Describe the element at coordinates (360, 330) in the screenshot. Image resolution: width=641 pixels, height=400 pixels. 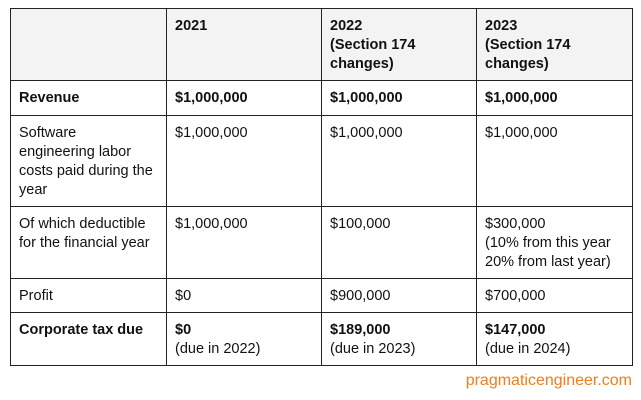
I see `cell-line: $189,000` at that location.